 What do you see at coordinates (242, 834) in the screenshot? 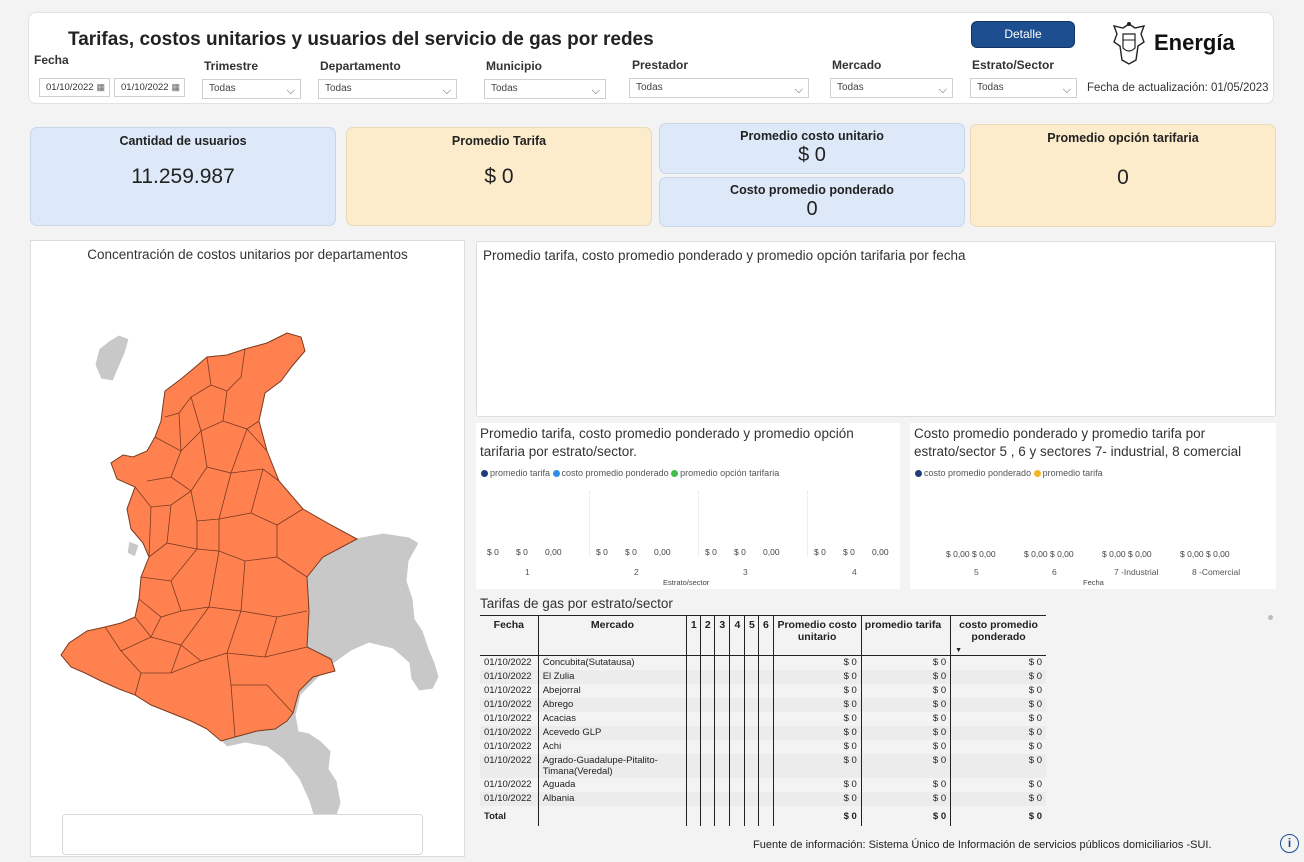
I see `map-selection-box` at bounding box center [242, 834].